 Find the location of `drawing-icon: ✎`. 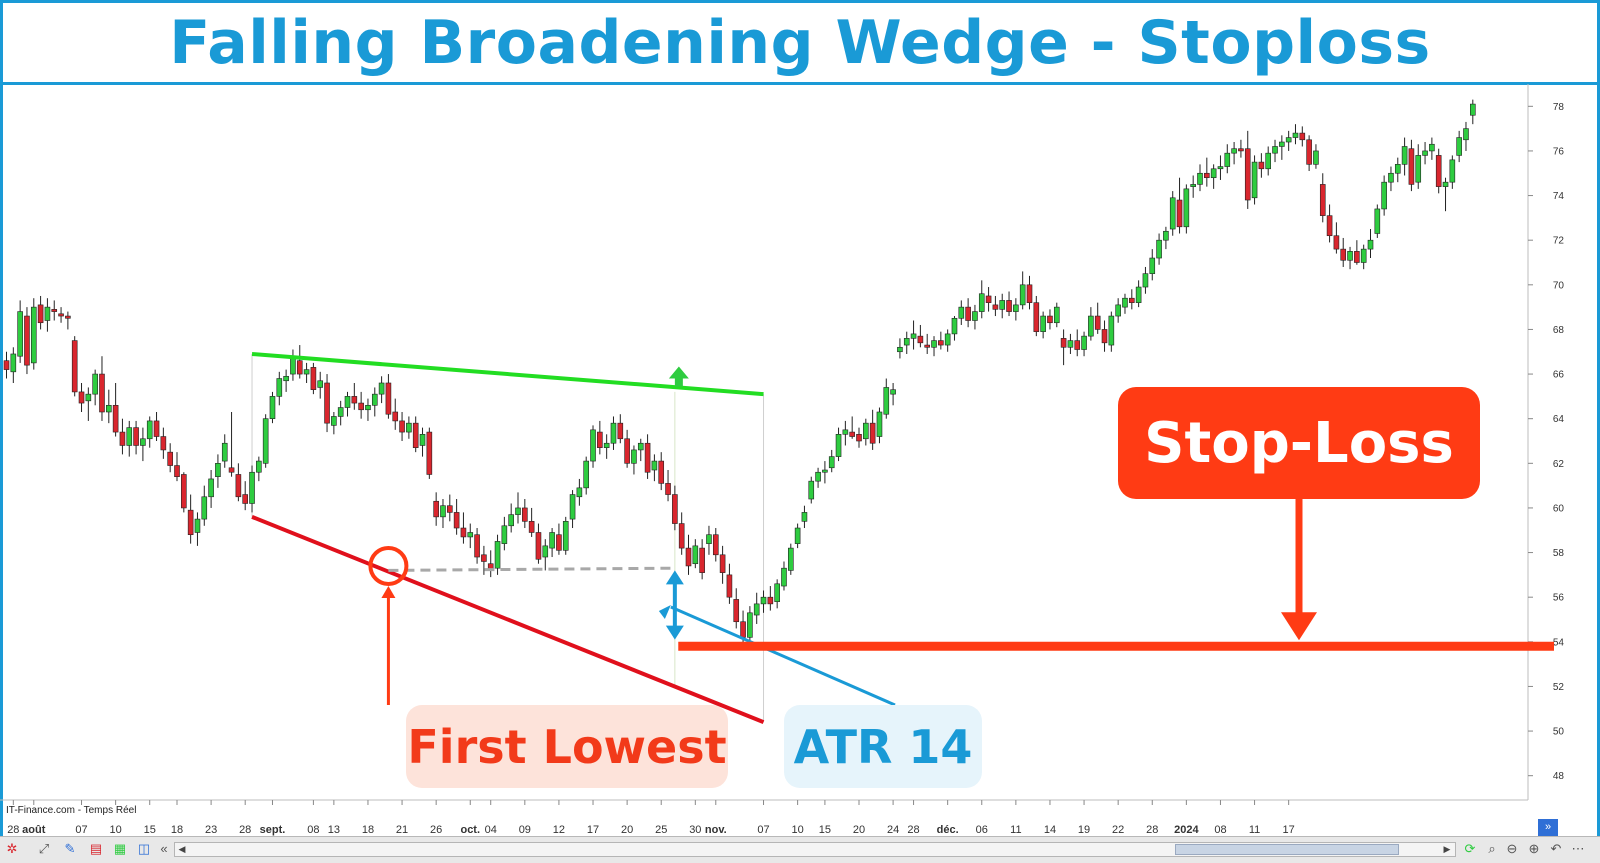

drawing-icon: ✎ is located at coordinates (70, 848).